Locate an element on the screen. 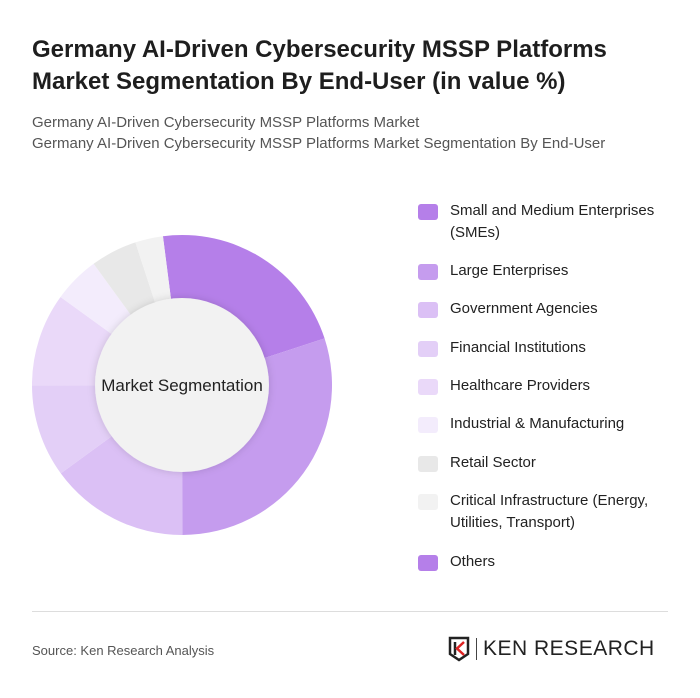  legend-item: Large Enterprises is located at coordinates (549, 271).